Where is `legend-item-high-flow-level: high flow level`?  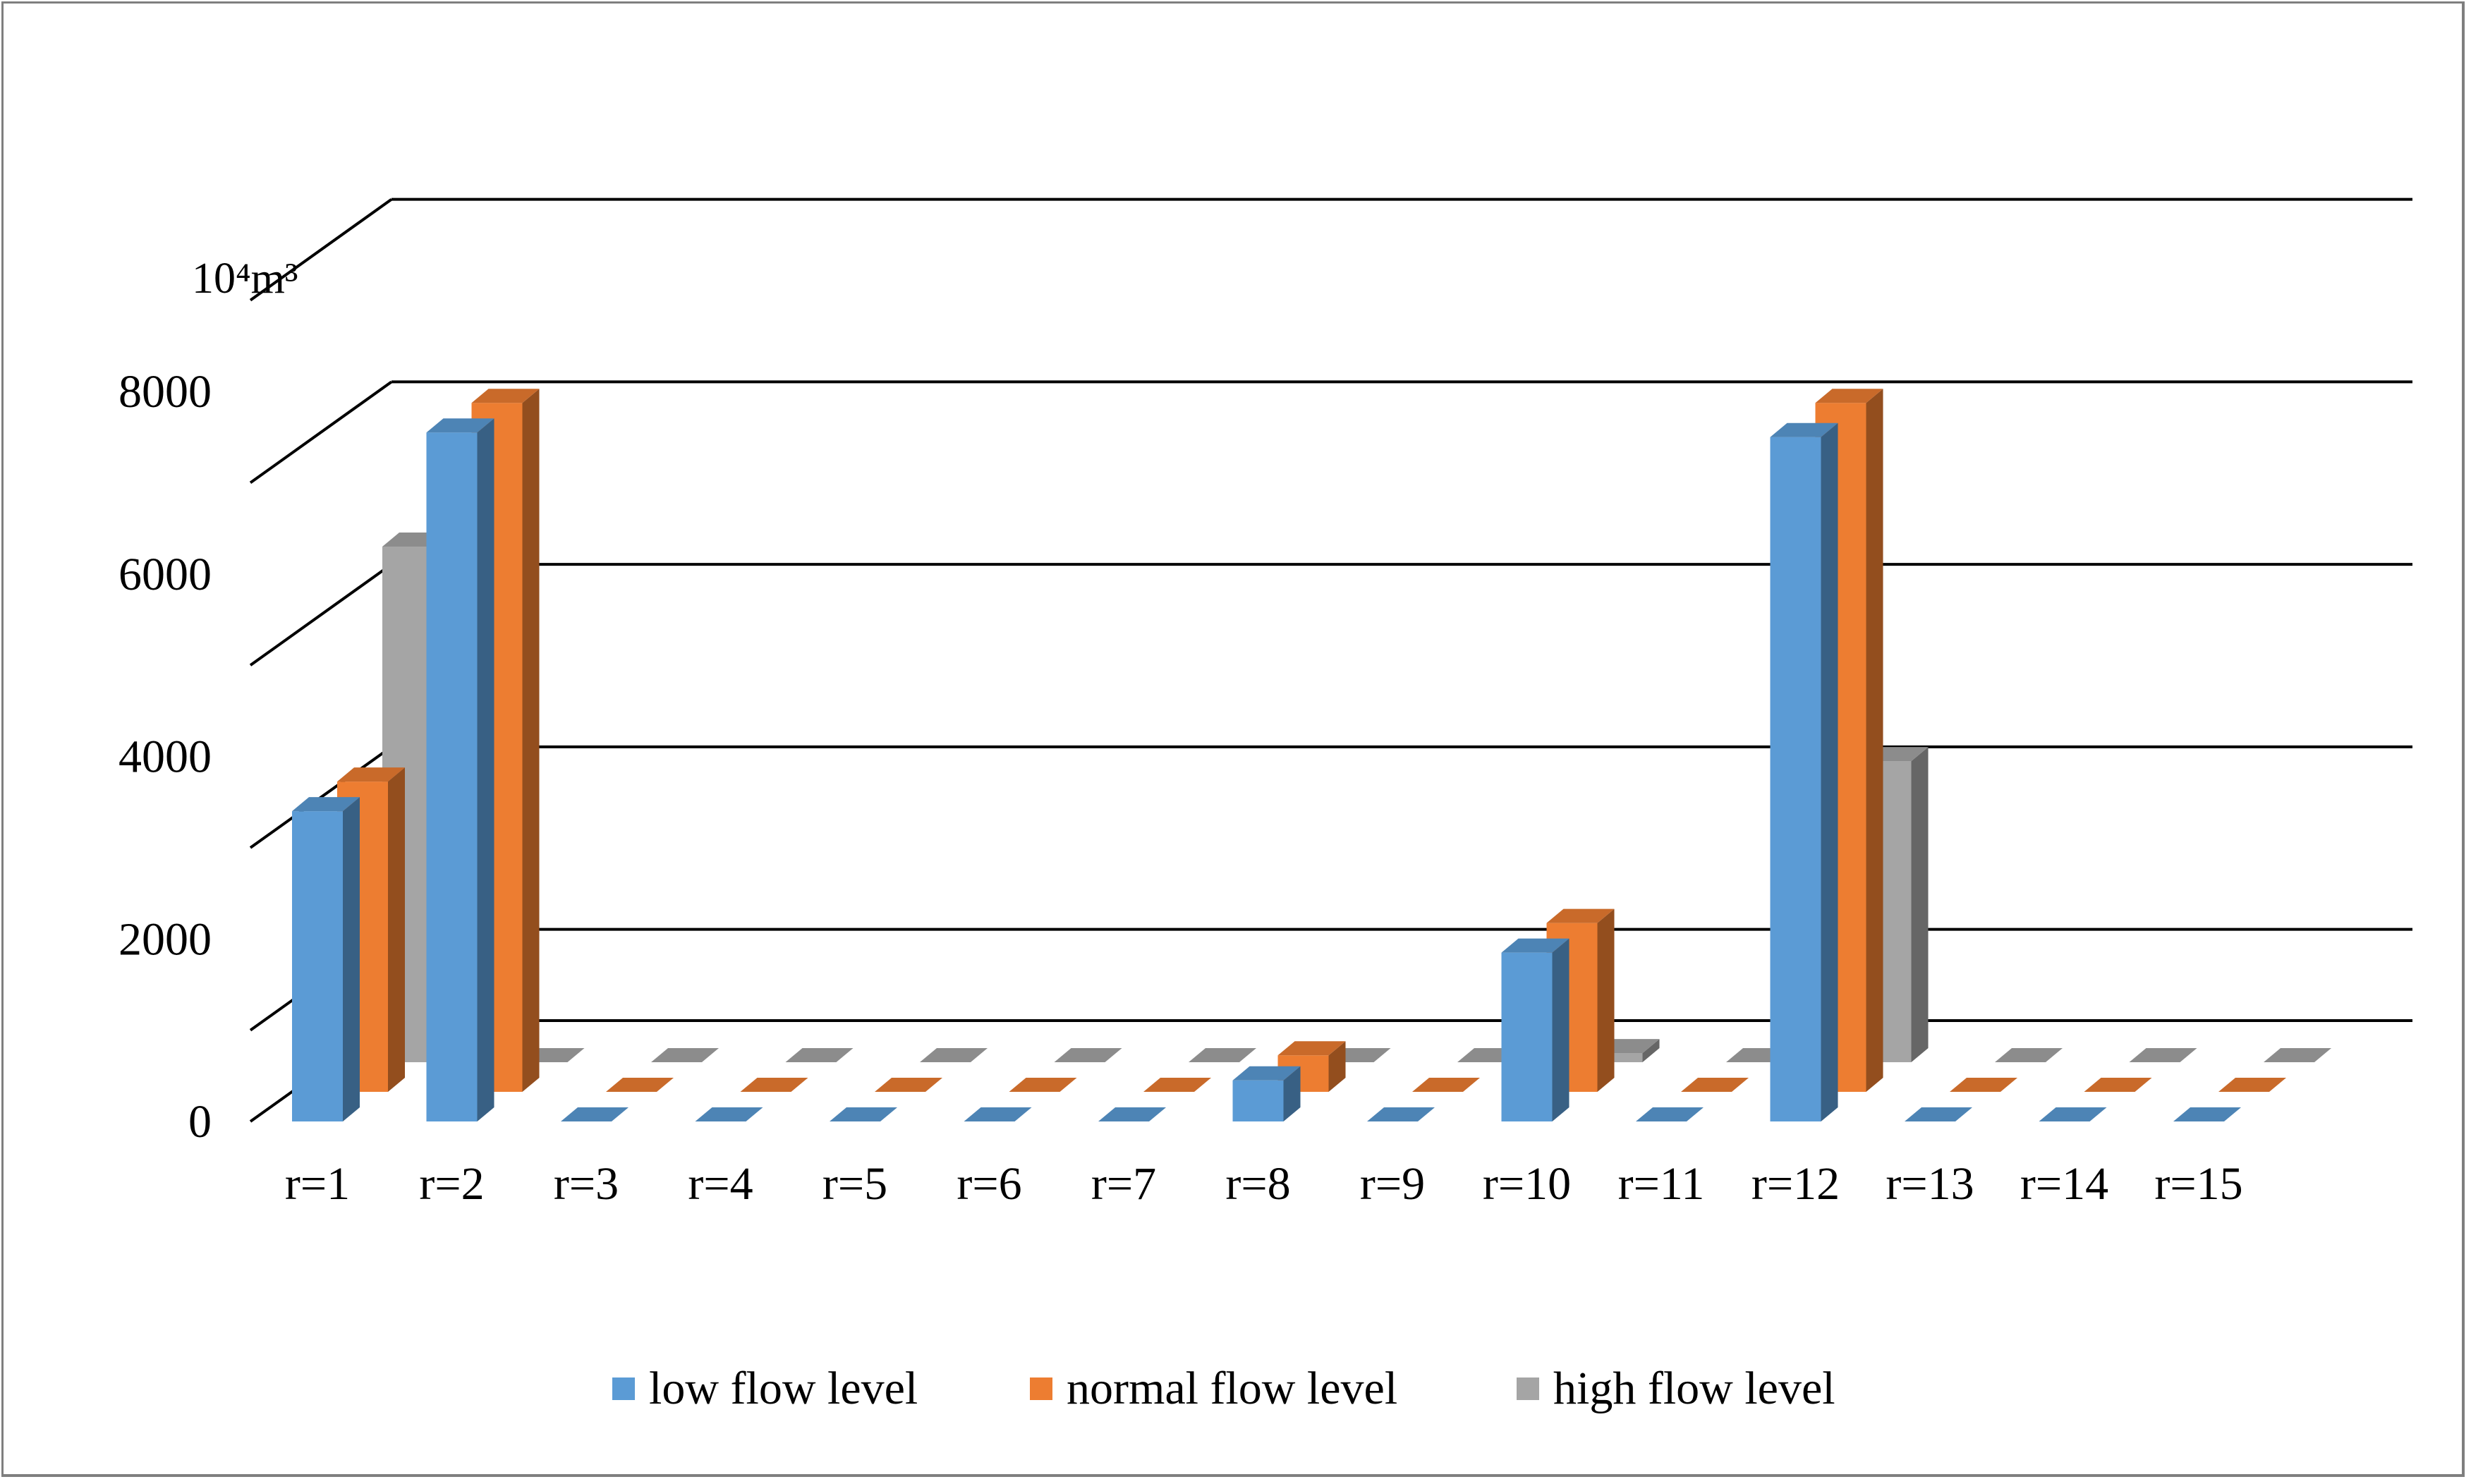
legend-item-high-flow-level: high flow level is located at coordinates (1676, 1388).